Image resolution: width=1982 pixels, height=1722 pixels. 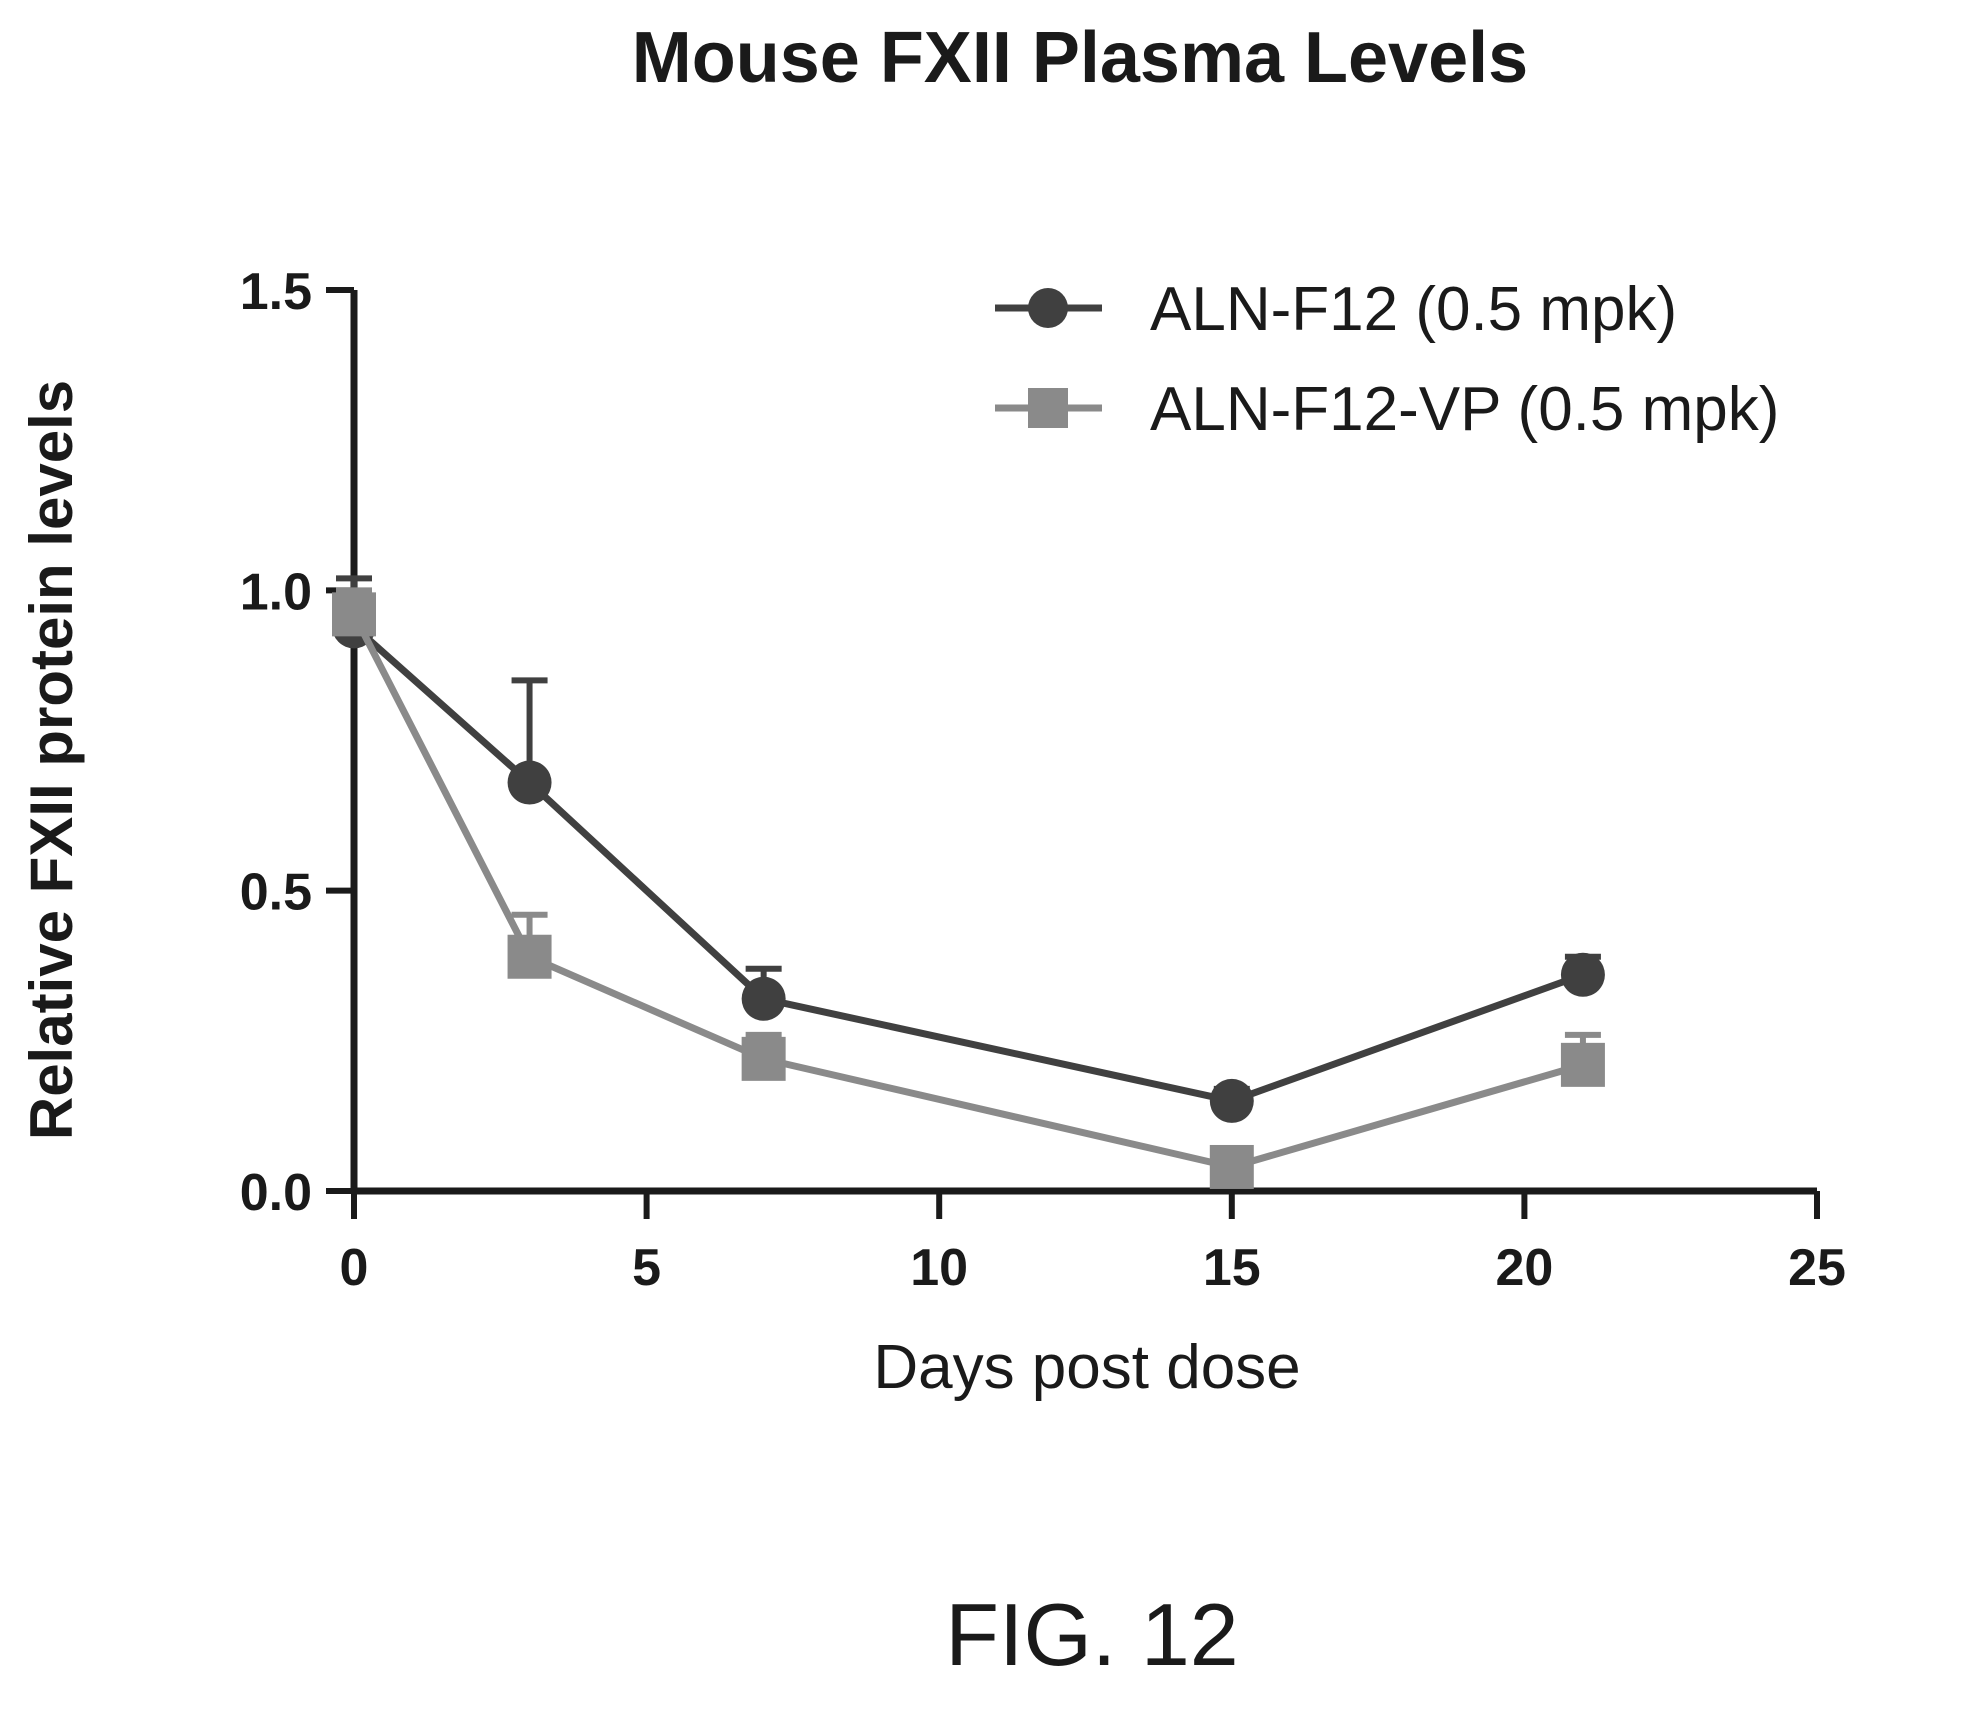 I want to click on y-tick-label: 1.0, so click(x=276, y=592).